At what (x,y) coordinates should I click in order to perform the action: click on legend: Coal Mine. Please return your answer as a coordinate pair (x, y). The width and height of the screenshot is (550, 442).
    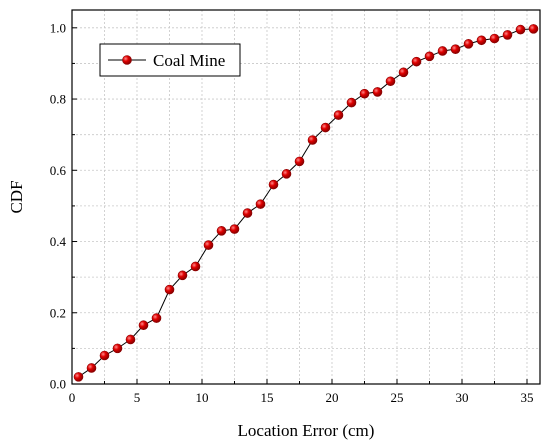
    Looking at the image, I should click on (170, 60).